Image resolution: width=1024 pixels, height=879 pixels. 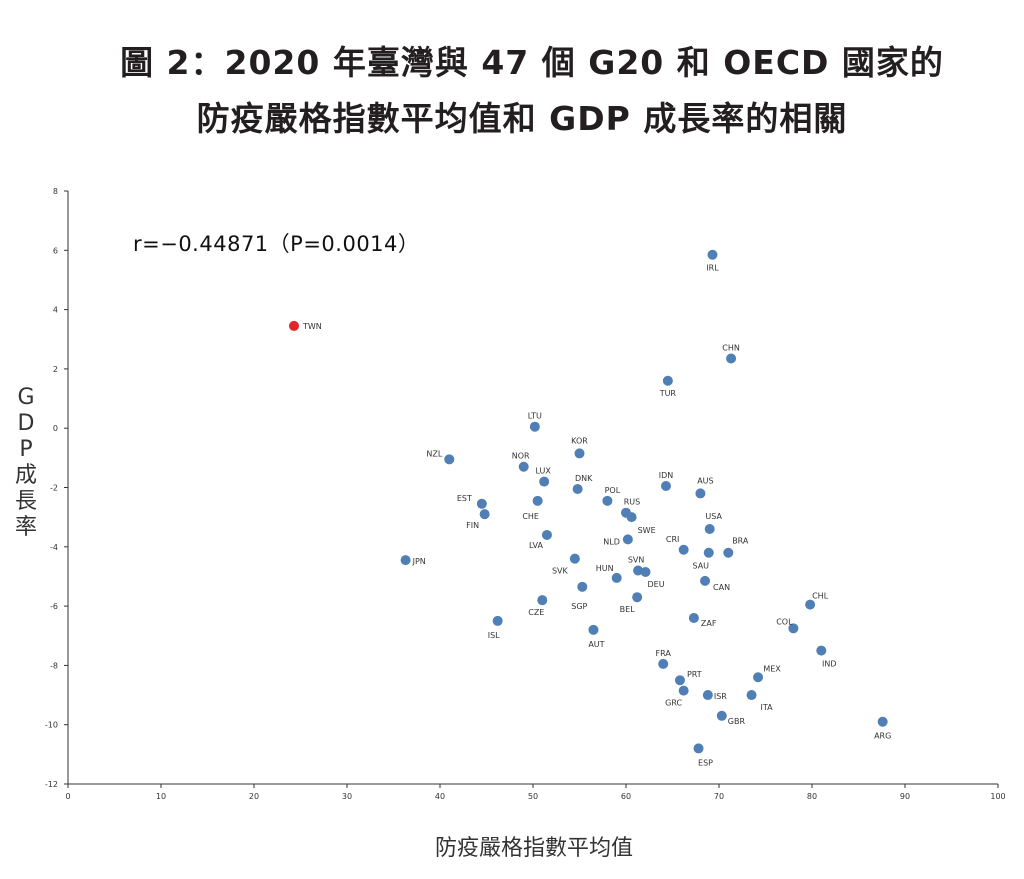 I want to click on data-label-col: COL, so click(x=784, y=621).